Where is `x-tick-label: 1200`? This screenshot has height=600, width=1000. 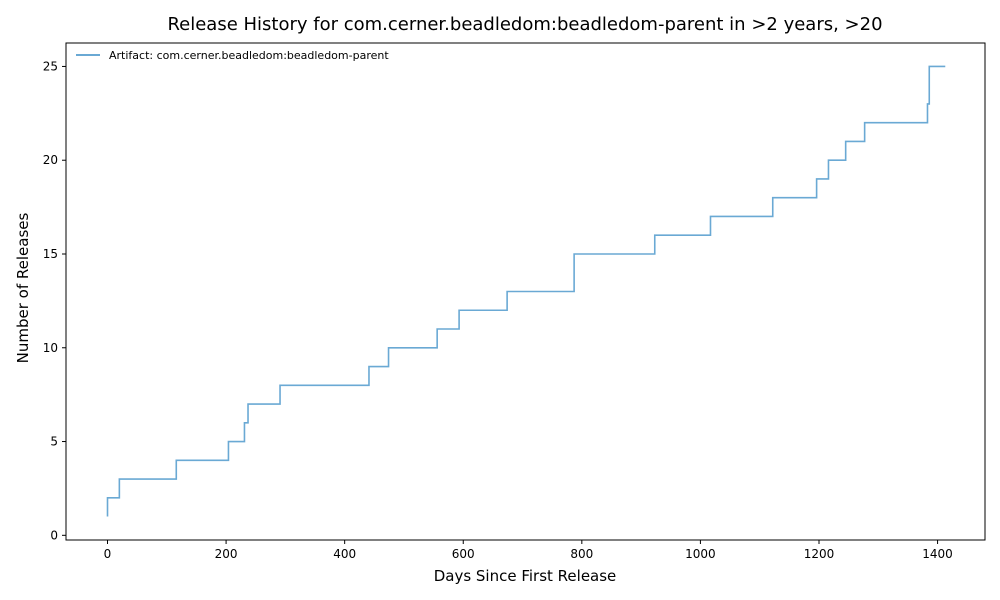 x-tick-label: 1200 is located at coordinates (819, 554).